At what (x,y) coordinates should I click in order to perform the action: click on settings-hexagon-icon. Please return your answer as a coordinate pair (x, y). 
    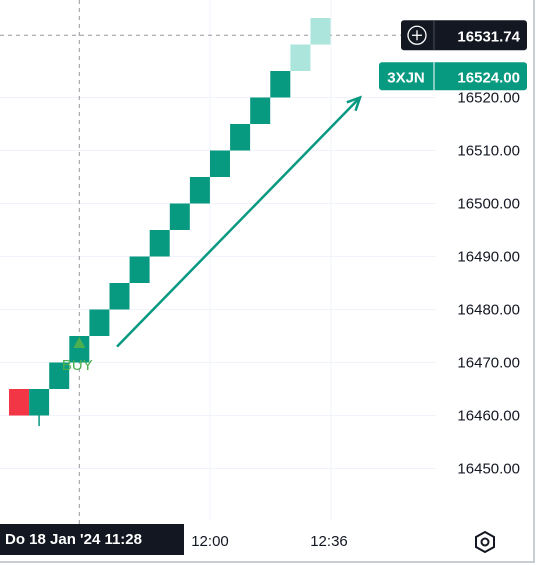
    Looking at the image, I should click on (485, 542).